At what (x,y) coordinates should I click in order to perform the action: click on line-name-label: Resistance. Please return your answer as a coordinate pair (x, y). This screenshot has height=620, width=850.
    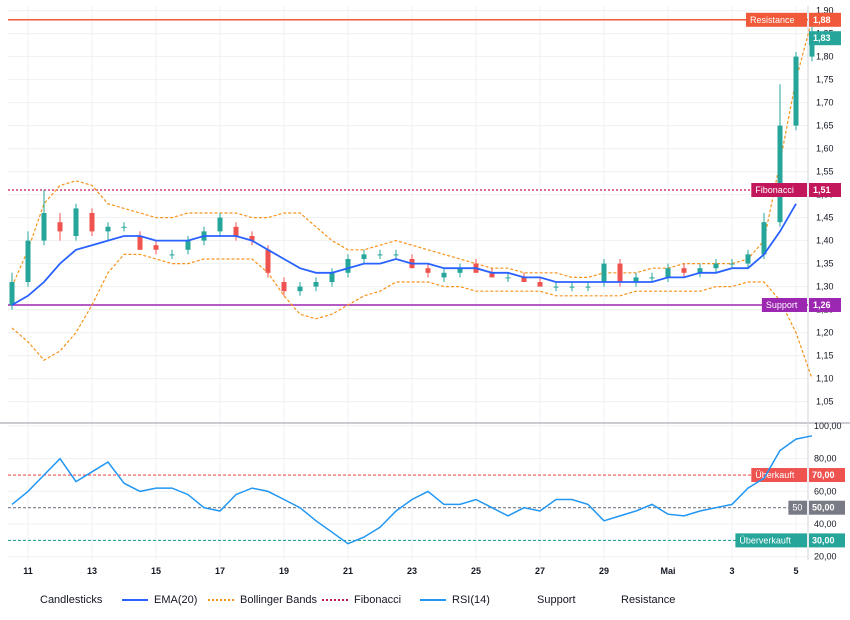
    Looking at the image, I should click on (772, 20).